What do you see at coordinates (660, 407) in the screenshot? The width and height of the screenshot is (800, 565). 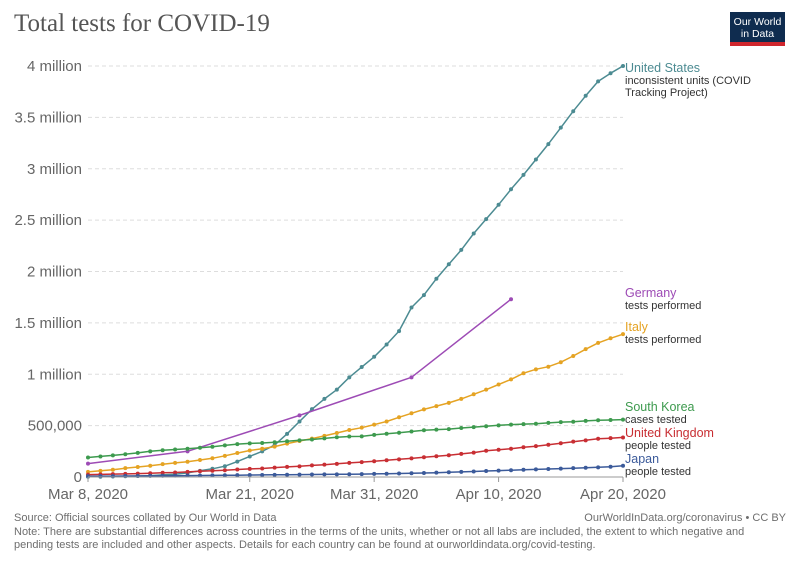 I see `series-name-label: South Korea` at bounding box center [660, 407].